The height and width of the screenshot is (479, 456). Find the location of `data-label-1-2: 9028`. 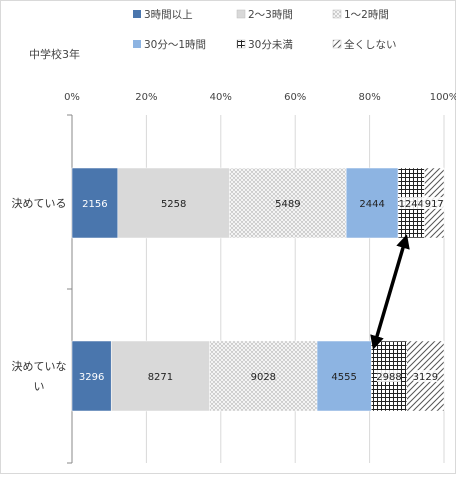

data-label-1-2: 9028 is located at coordinates (263, 377).